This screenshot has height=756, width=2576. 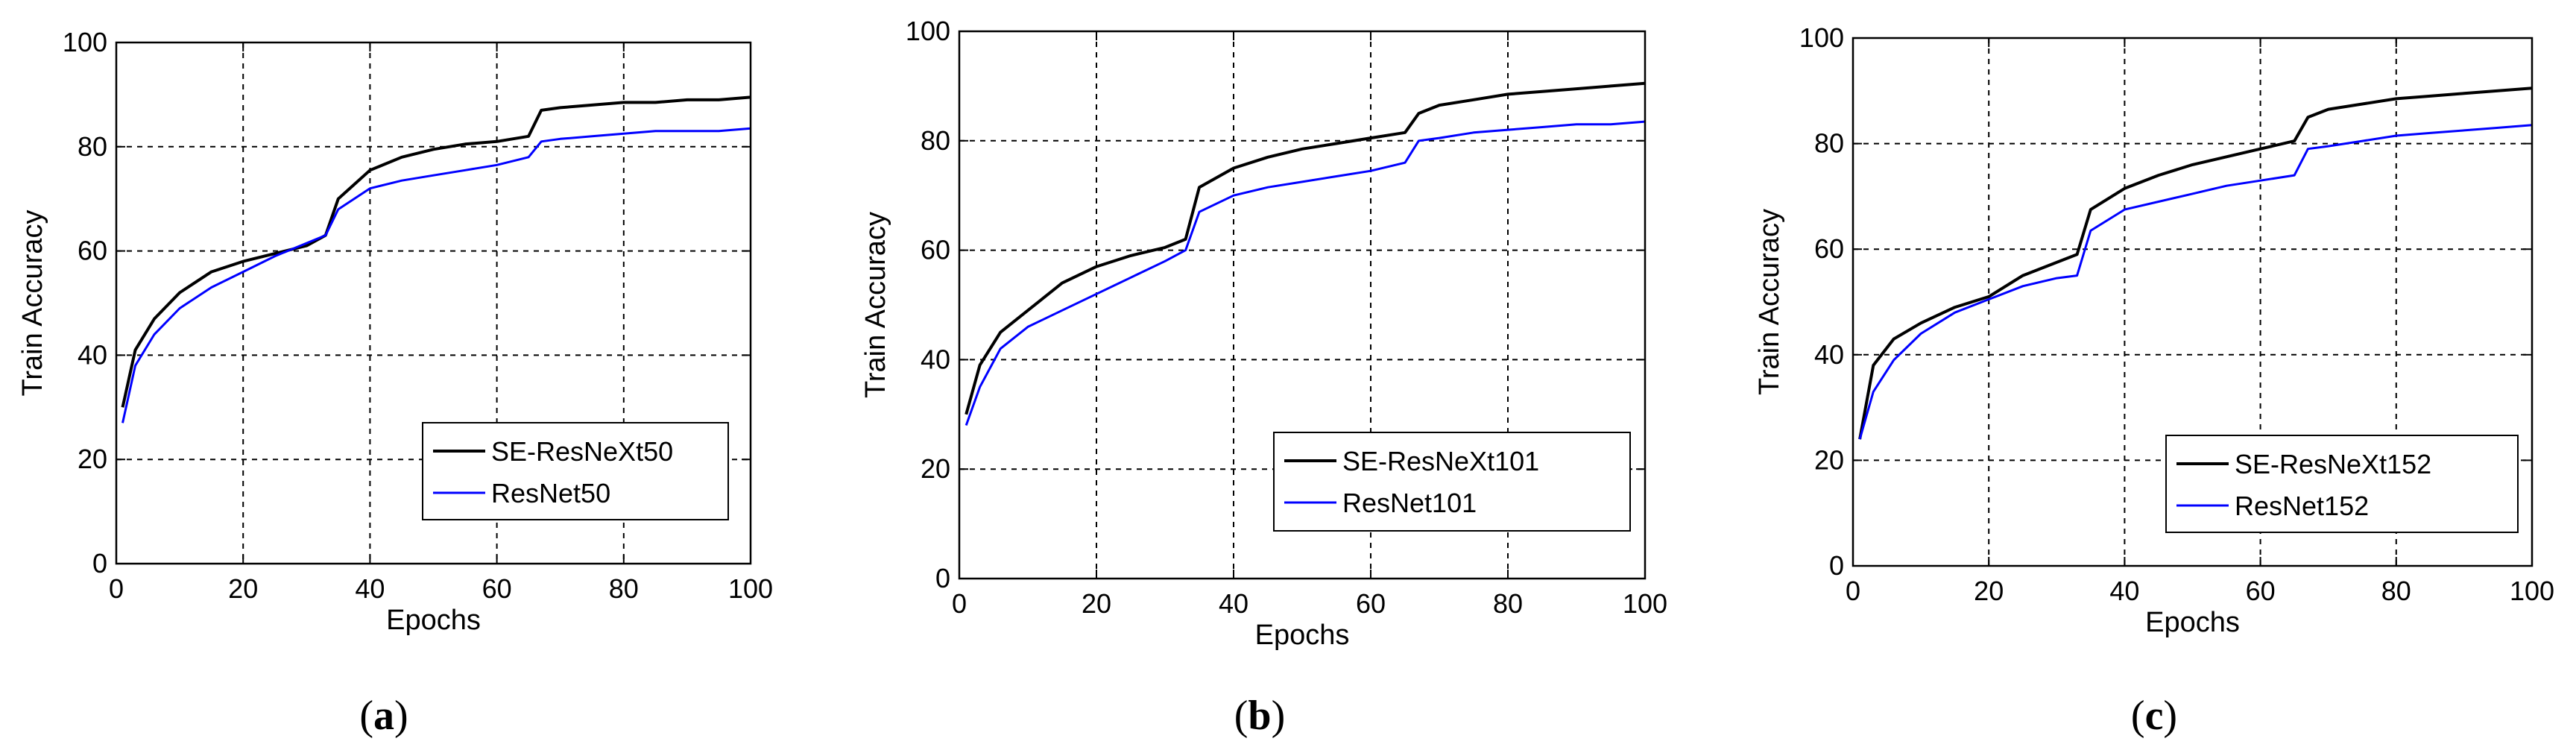 I want to click on legend-label-1: SE-ResNeXt50, so click(x=582, y=451).